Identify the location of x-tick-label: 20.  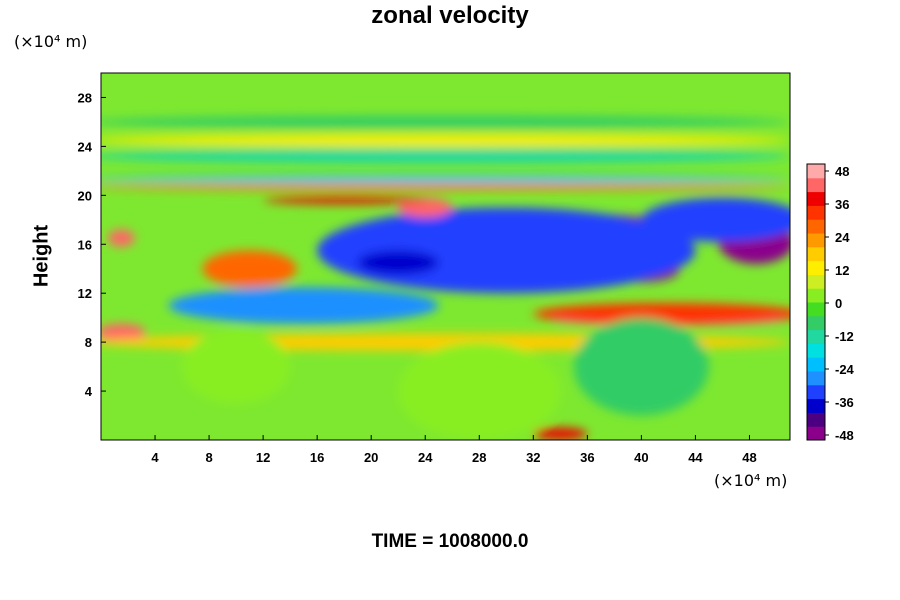
(371, 457).